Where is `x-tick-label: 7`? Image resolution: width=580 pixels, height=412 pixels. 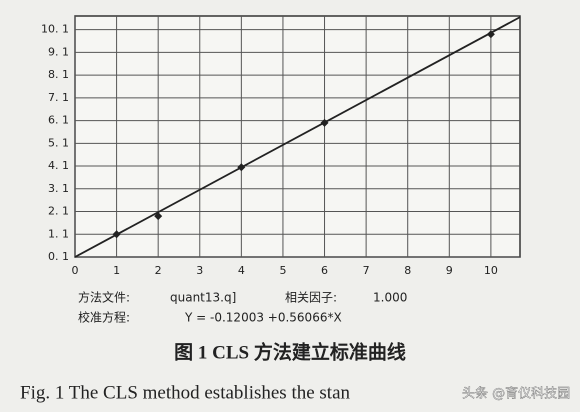
x-tick-label: 7 is located at coordinates (366, 270).